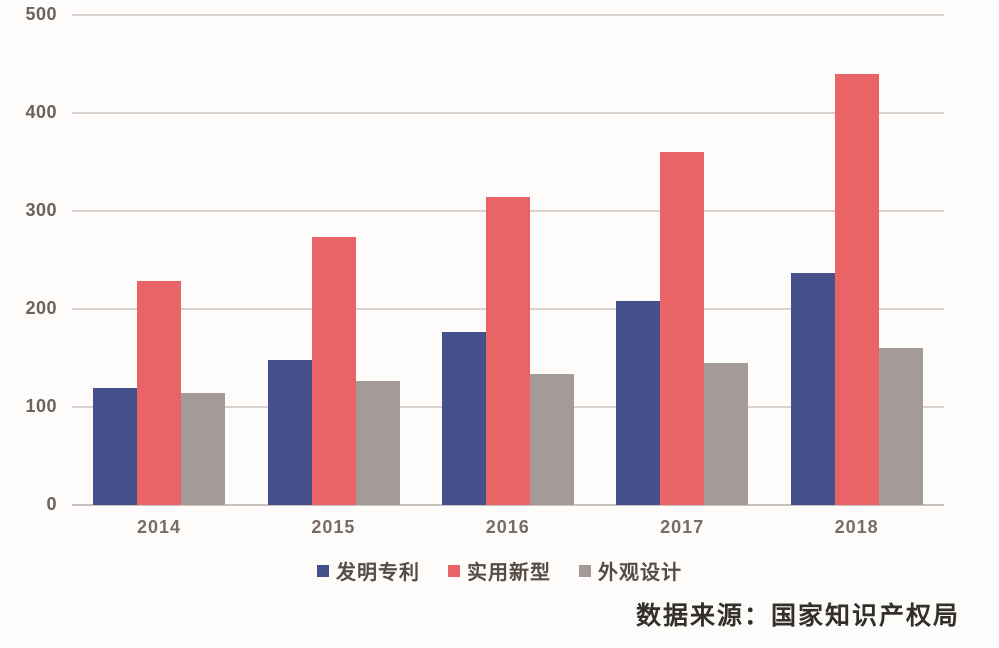 The image size is (999, 648). I want to click on y-axis-tick-label-0: 0, so click(51, 504).